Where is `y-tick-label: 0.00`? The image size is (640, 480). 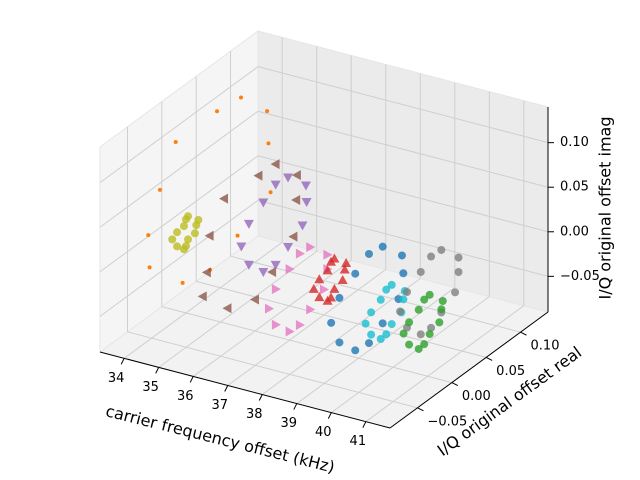
y-tick-label: 0.00 is located at coordinates (476, 396).